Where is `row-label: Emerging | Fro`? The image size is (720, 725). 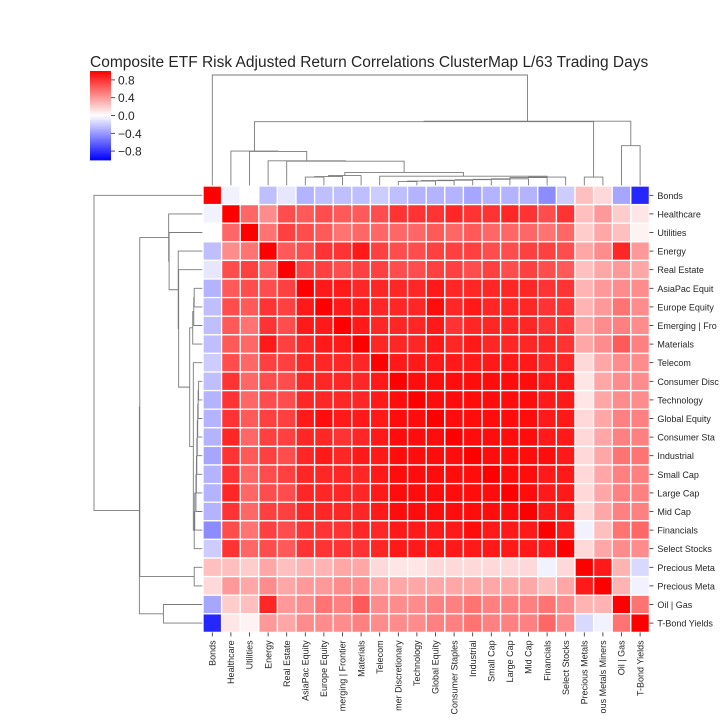 row-label: Emerging | Fro is located at coordinates (686, 326).